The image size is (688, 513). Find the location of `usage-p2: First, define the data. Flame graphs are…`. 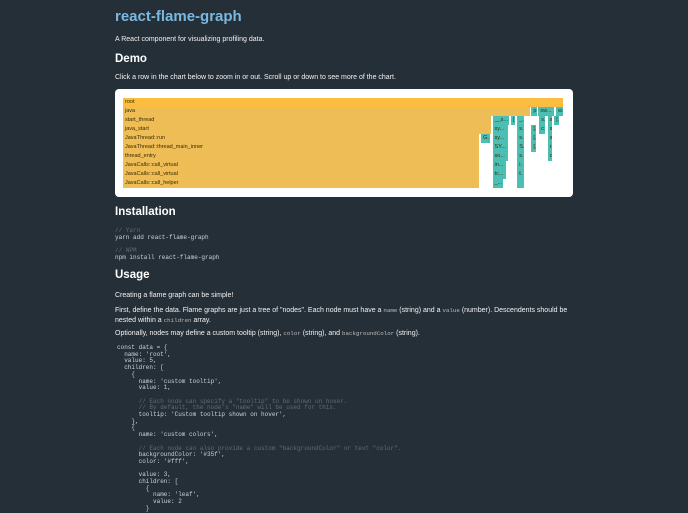

usage-p2: First, define the data. Flame graphs are… is located at coordinates (345, 316).